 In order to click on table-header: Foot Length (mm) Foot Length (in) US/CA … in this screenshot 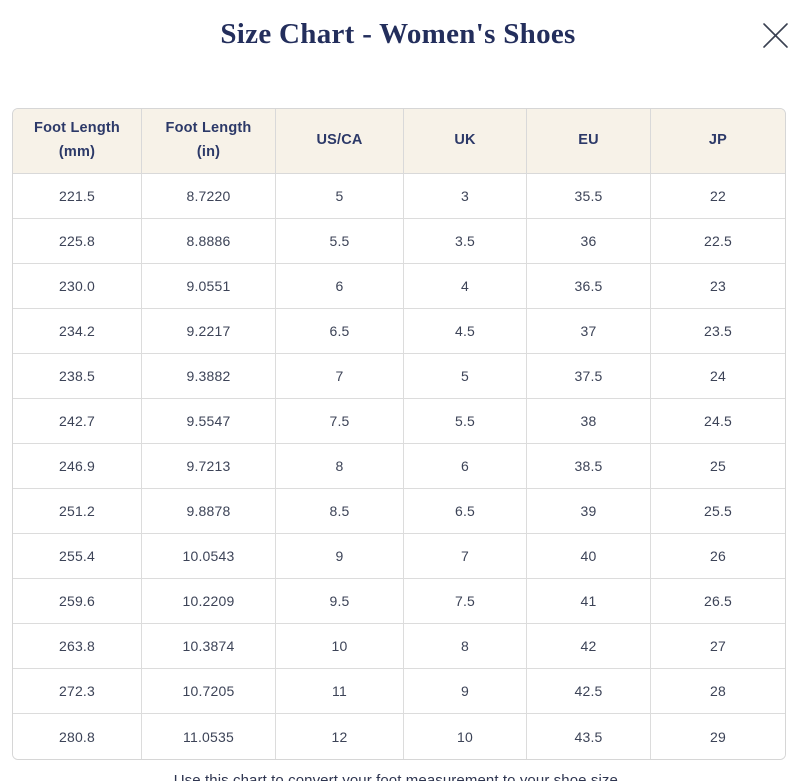, I will do `click(399, 141)`.